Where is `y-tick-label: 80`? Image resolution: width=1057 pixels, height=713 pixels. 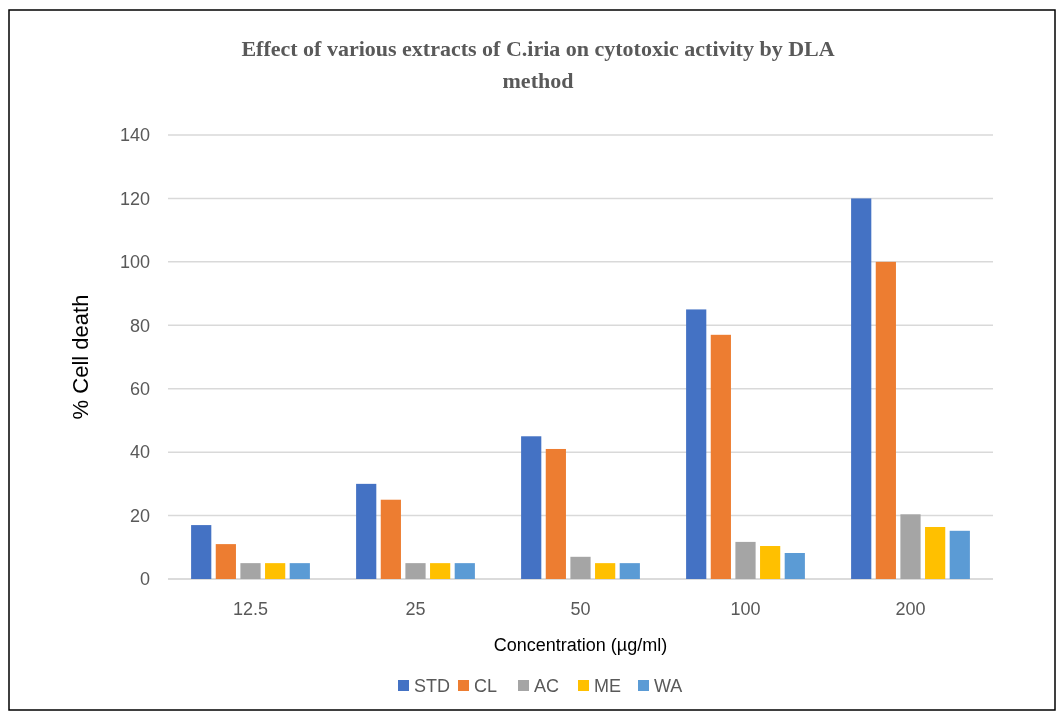
y-tick-label: 80 is located at coordinates (139, 325).